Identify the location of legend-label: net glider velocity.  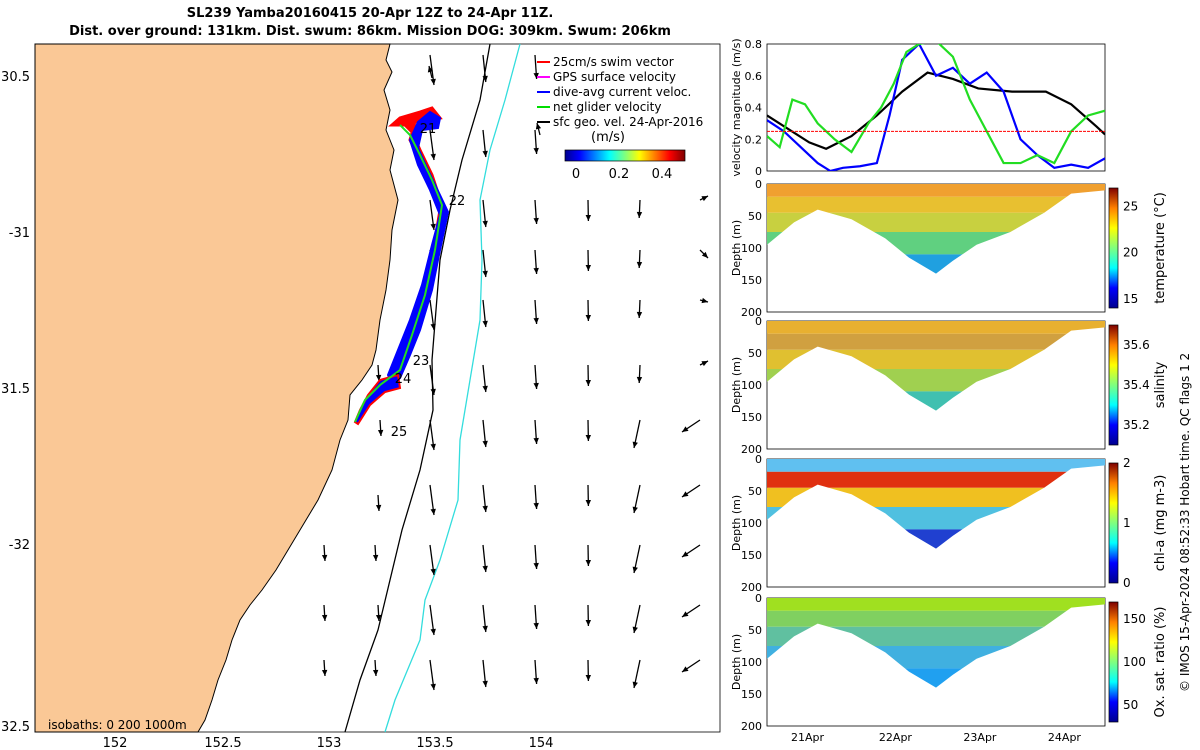
(607, 107).